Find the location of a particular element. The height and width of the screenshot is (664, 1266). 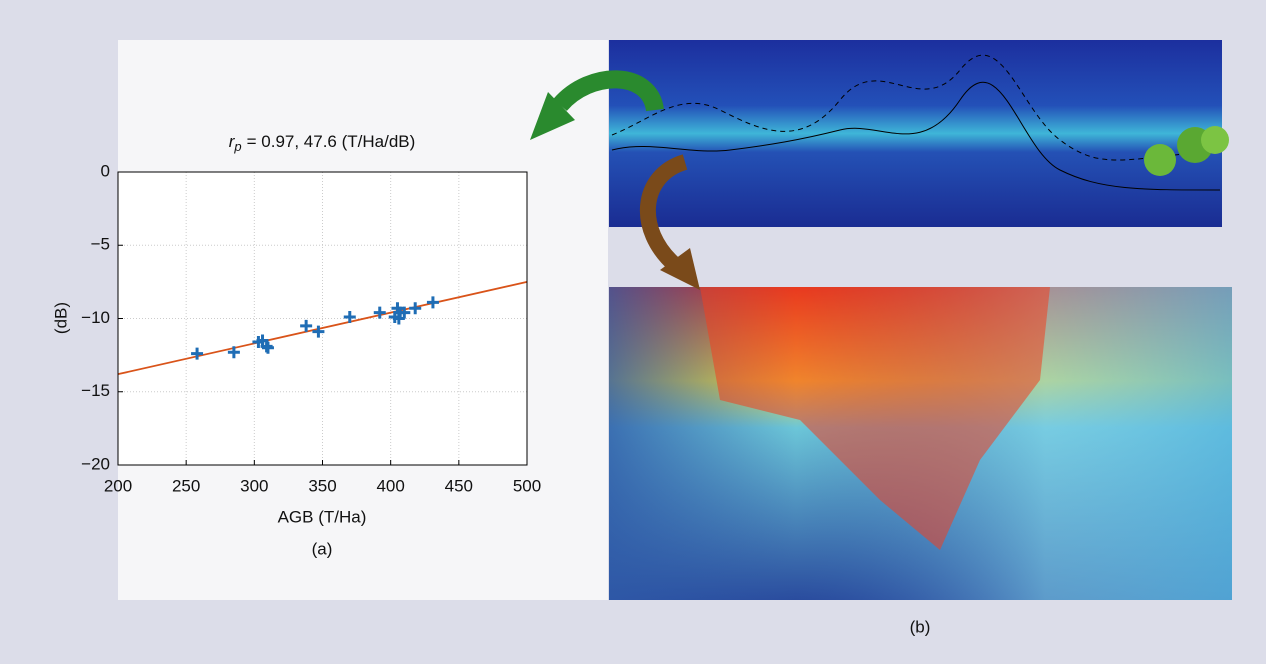

x-tick-label: 350 is located at coordinates (322, 485).